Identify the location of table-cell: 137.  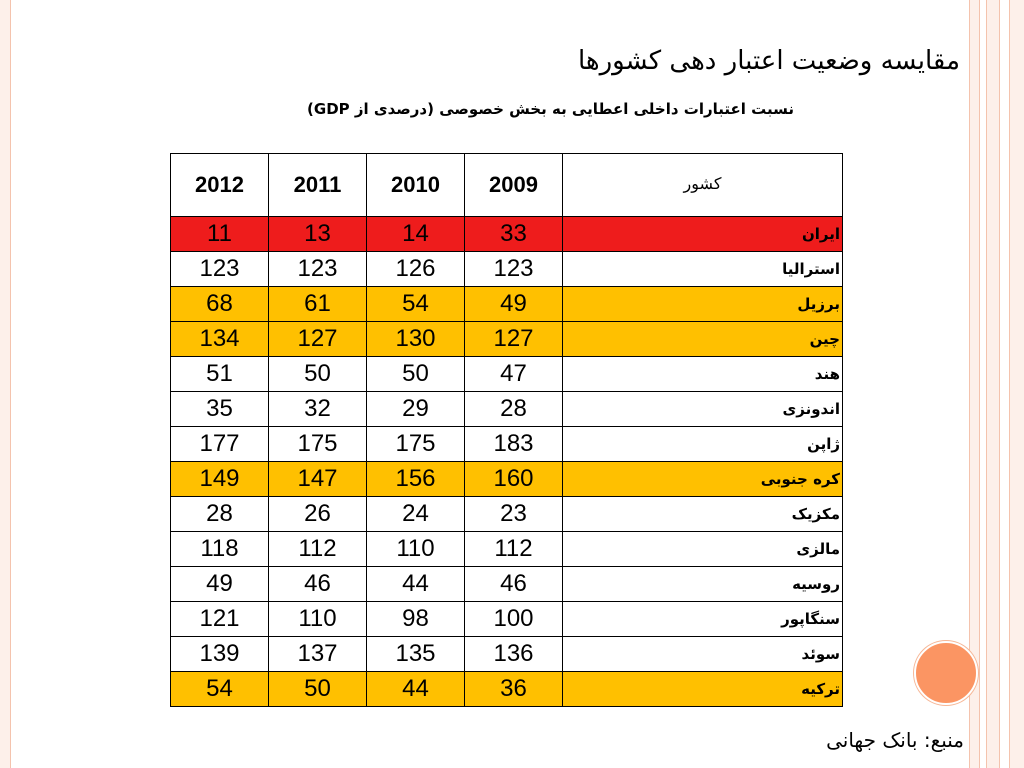
(317, 654).